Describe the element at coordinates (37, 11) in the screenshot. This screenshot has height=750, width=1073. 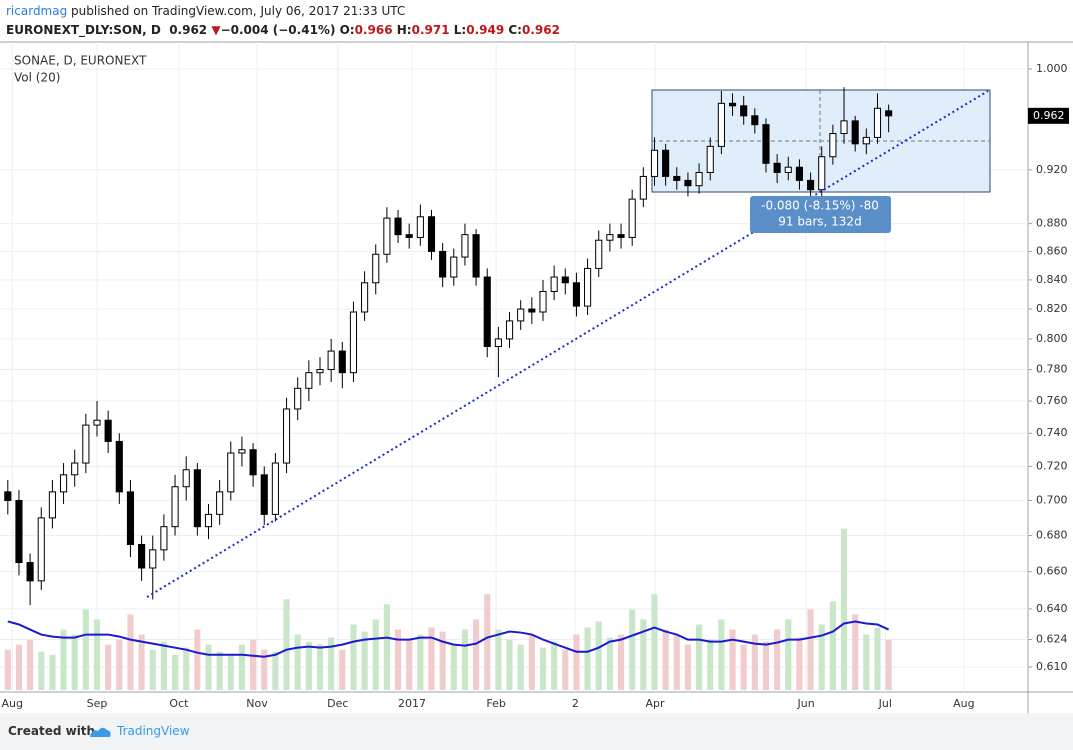
I see `author: ricardmag` at that location.